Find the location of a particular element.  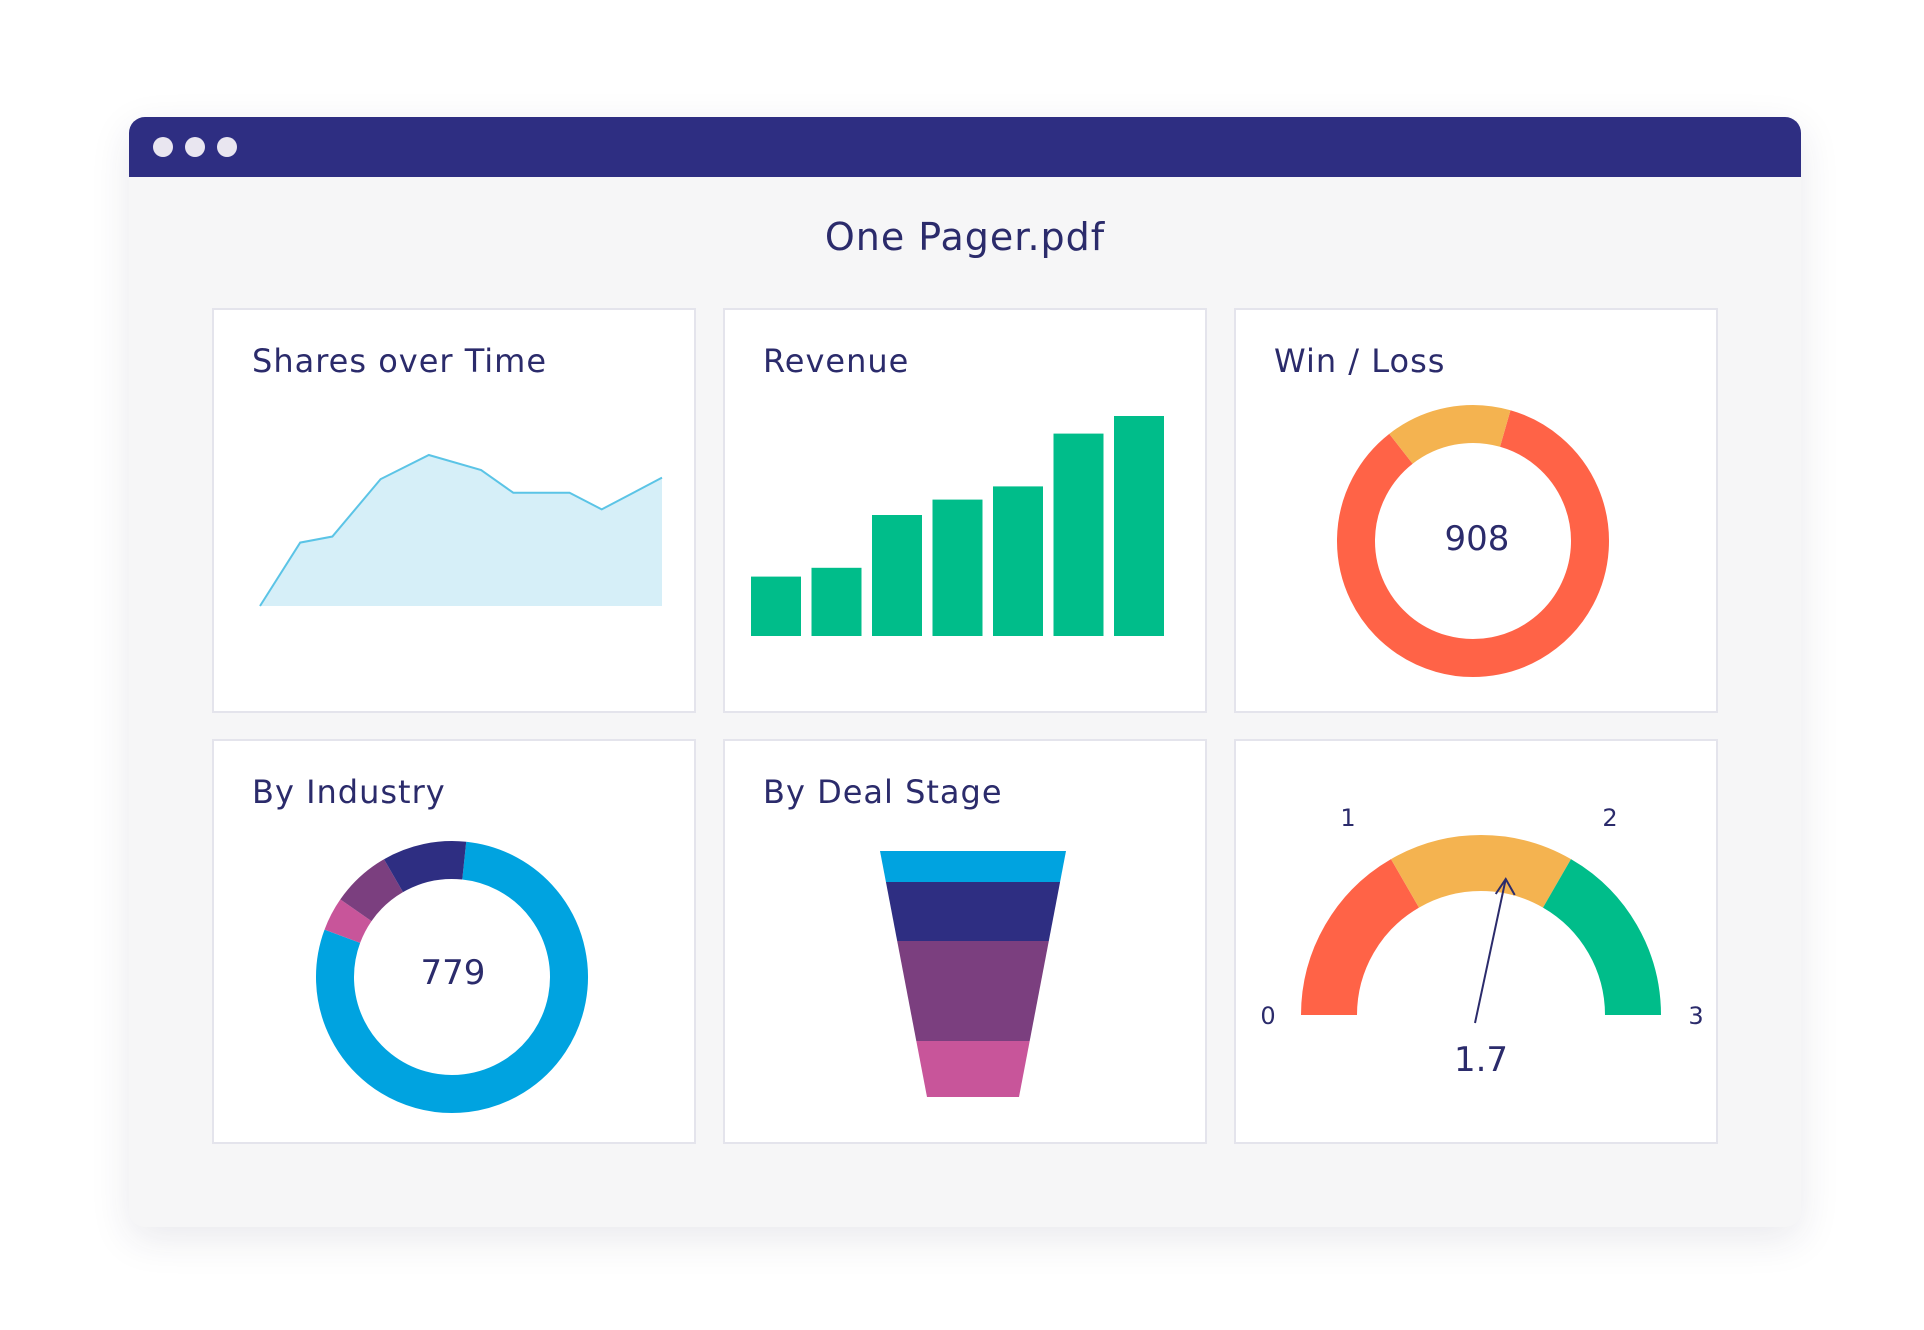

shares-area is located at coordinates (461, 530).